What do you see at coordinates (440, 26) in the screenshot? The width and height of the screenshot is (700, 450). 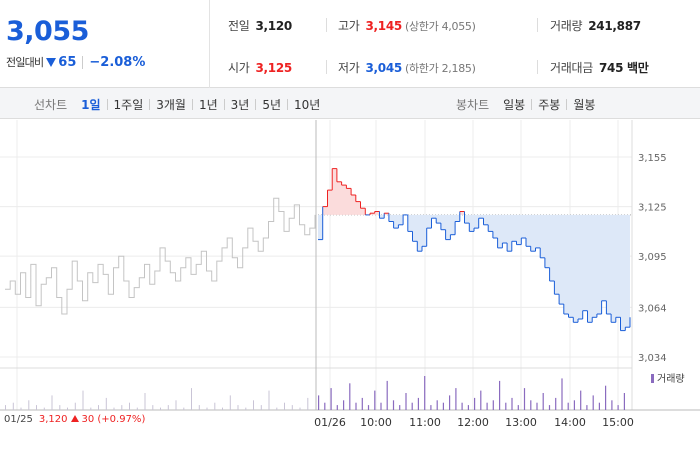 I see `upper-limit: (상한가 4,055)` at bounding box center [440, 26].